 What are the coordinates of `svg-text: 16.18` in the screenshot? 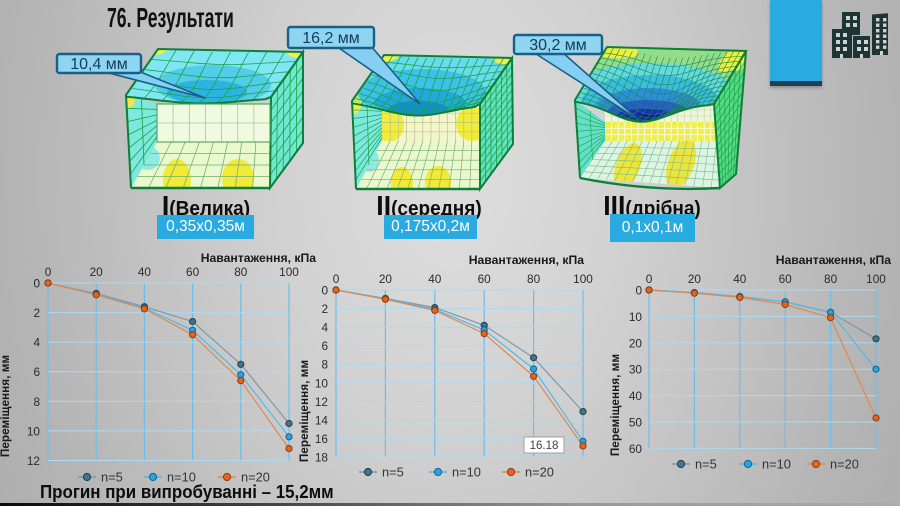 It's located at (544, 446).